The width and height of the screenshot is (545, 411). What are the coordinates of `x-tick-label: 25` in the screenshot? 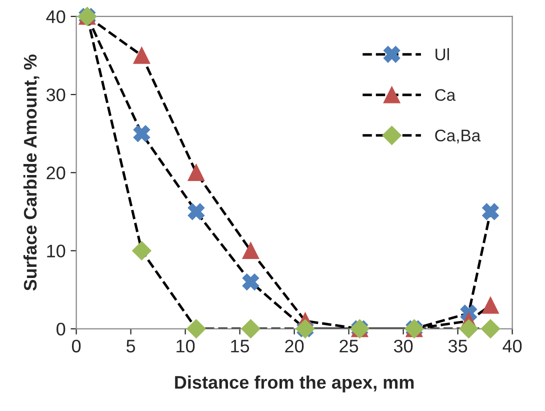 It's located at (349, 346).